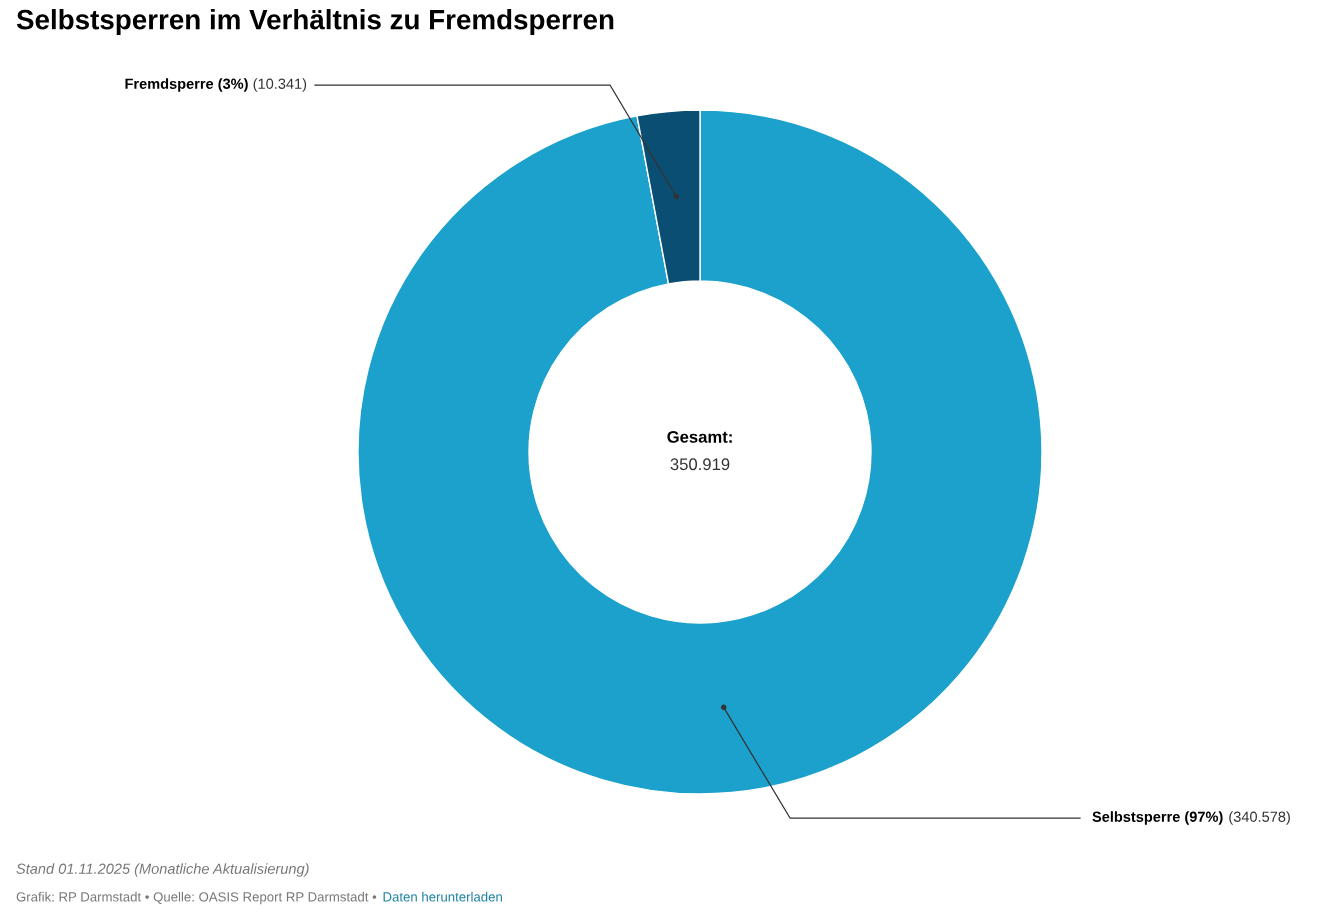 The width and height of the screenshot is (1333, 916). I want to click on data-label: (10.341), so click(280, 85).